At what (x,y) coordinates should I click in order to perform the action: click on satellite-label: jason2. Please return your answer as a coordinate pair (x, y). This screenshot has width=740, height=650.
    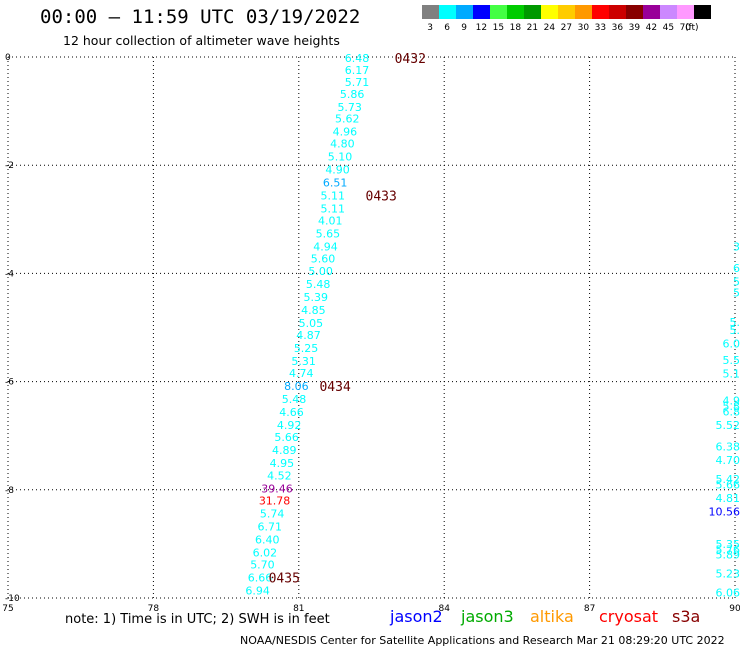
    Looking at the image, I should click on (416, 616).